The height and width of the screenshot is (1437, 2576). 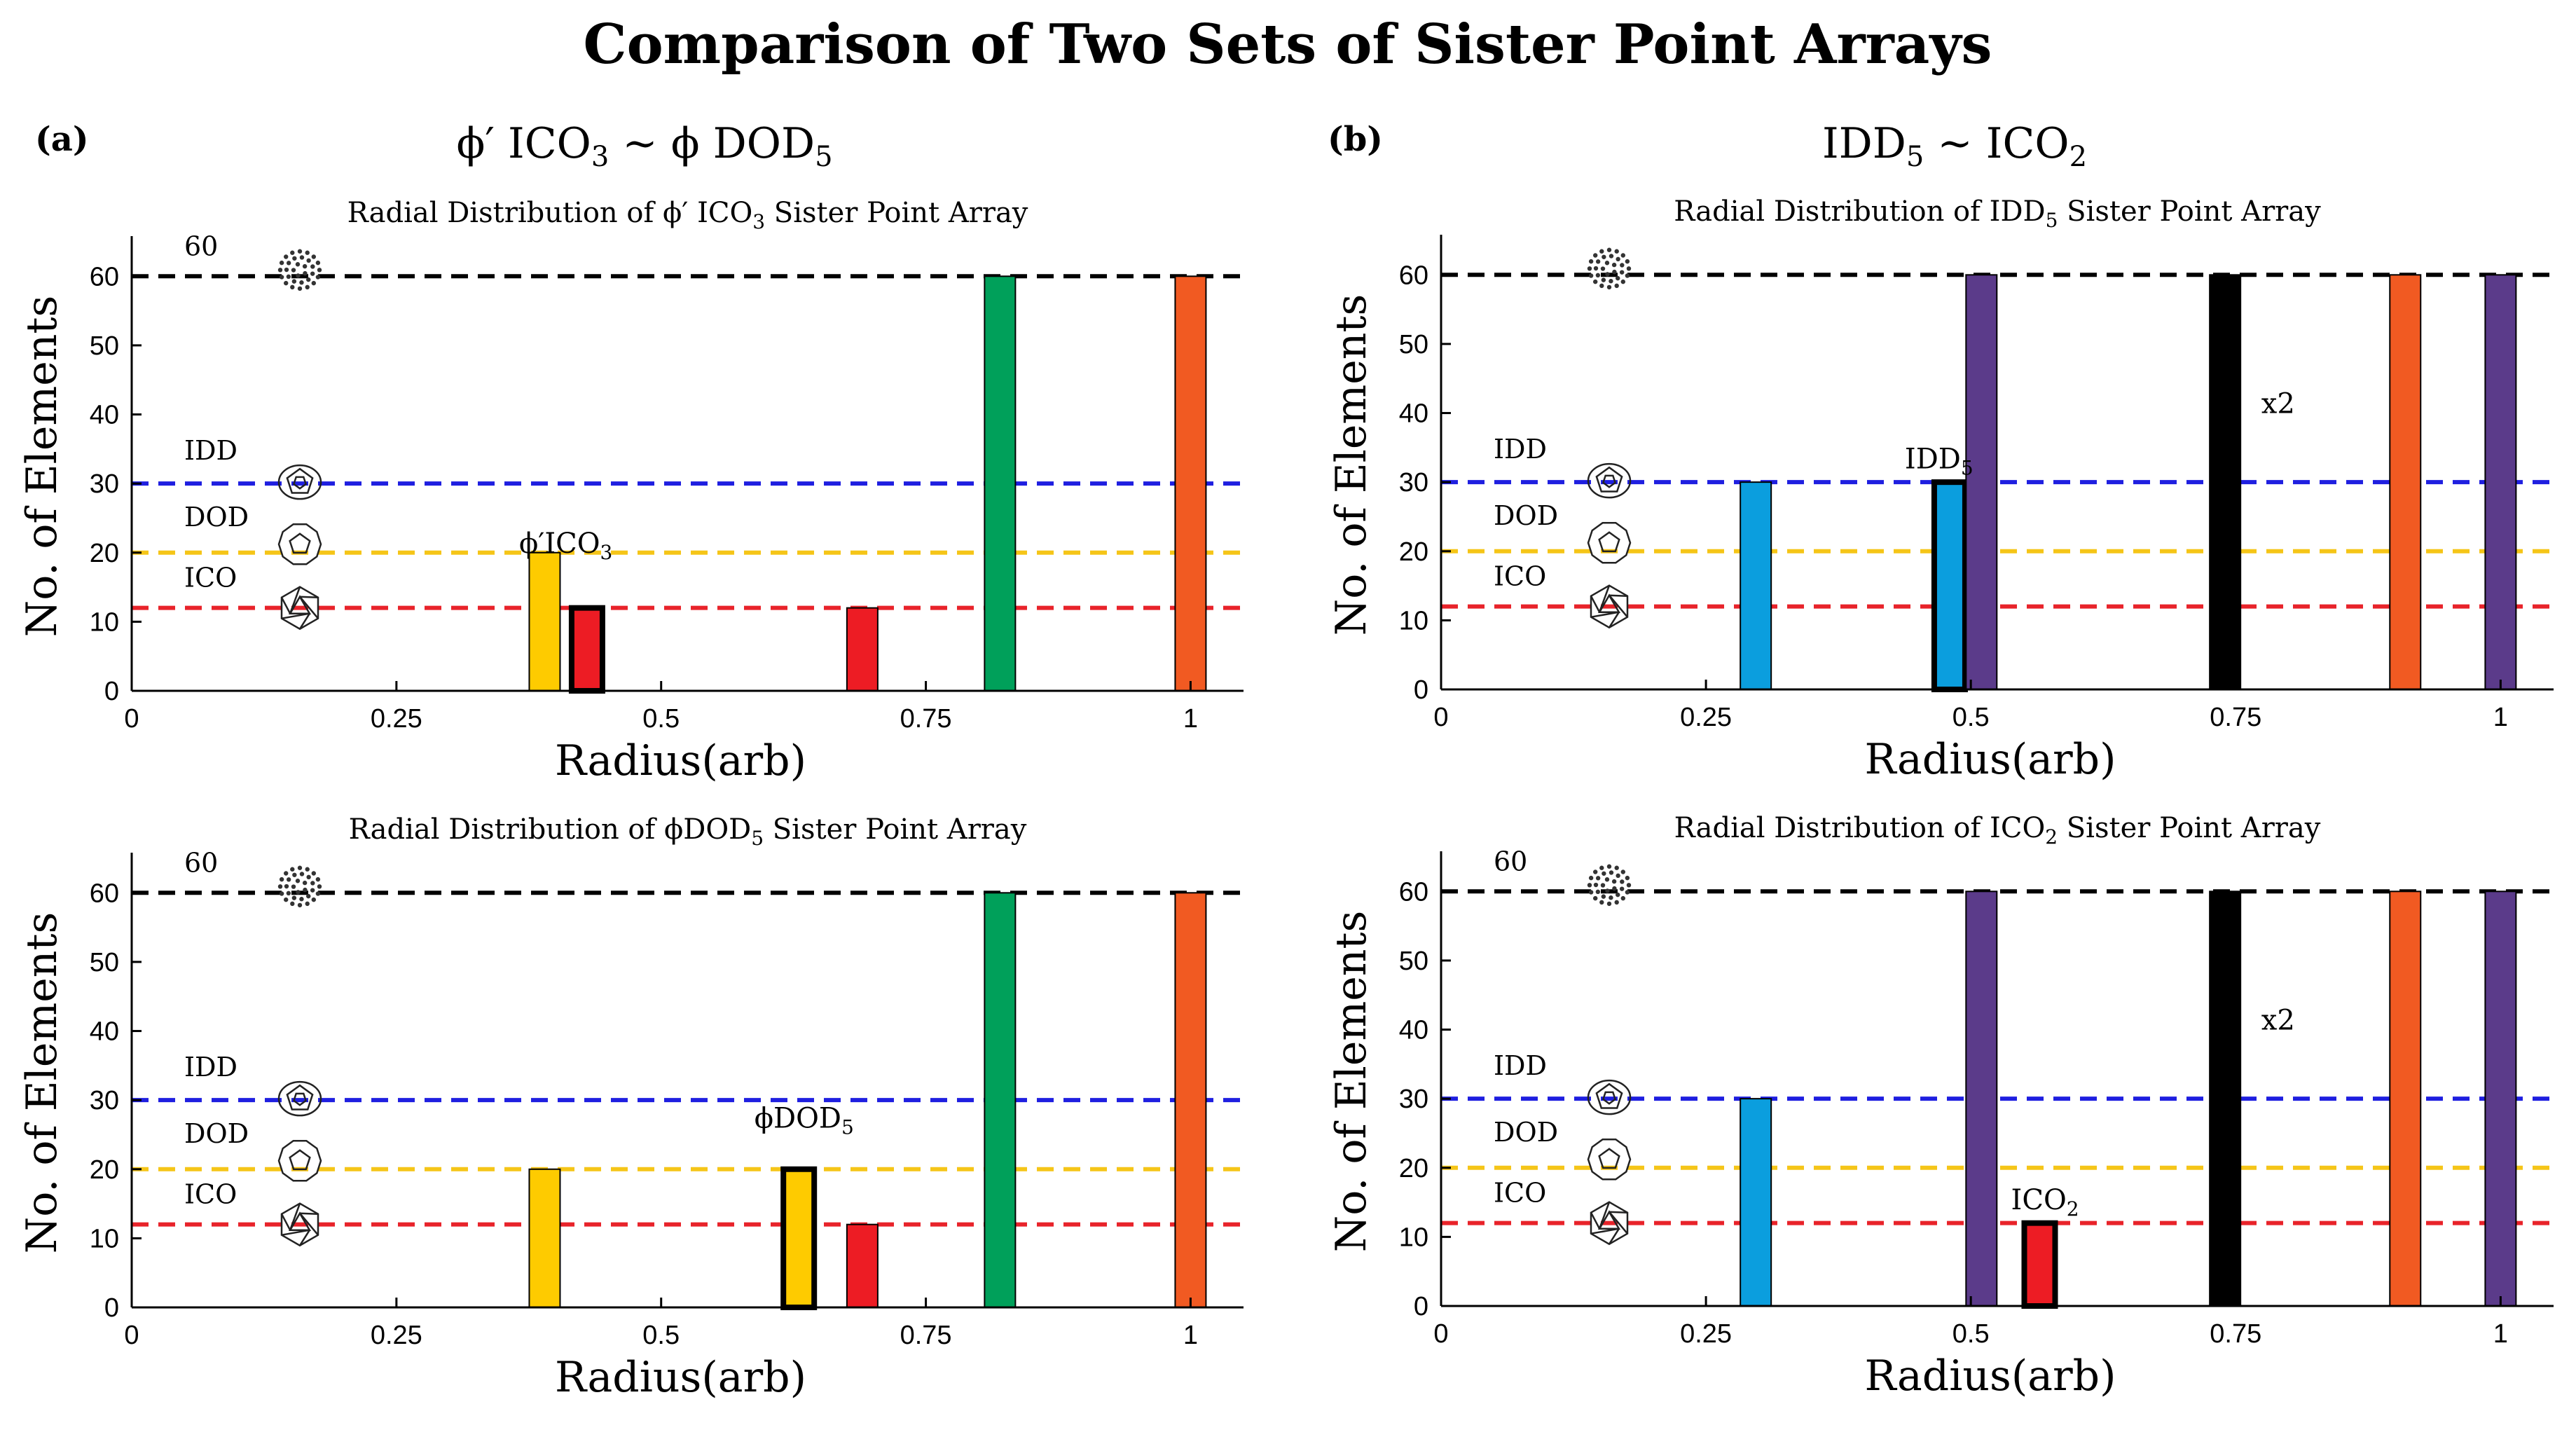 I want to click on bar-annotation: ϕ′ICO3, so click(x=565, y=546).